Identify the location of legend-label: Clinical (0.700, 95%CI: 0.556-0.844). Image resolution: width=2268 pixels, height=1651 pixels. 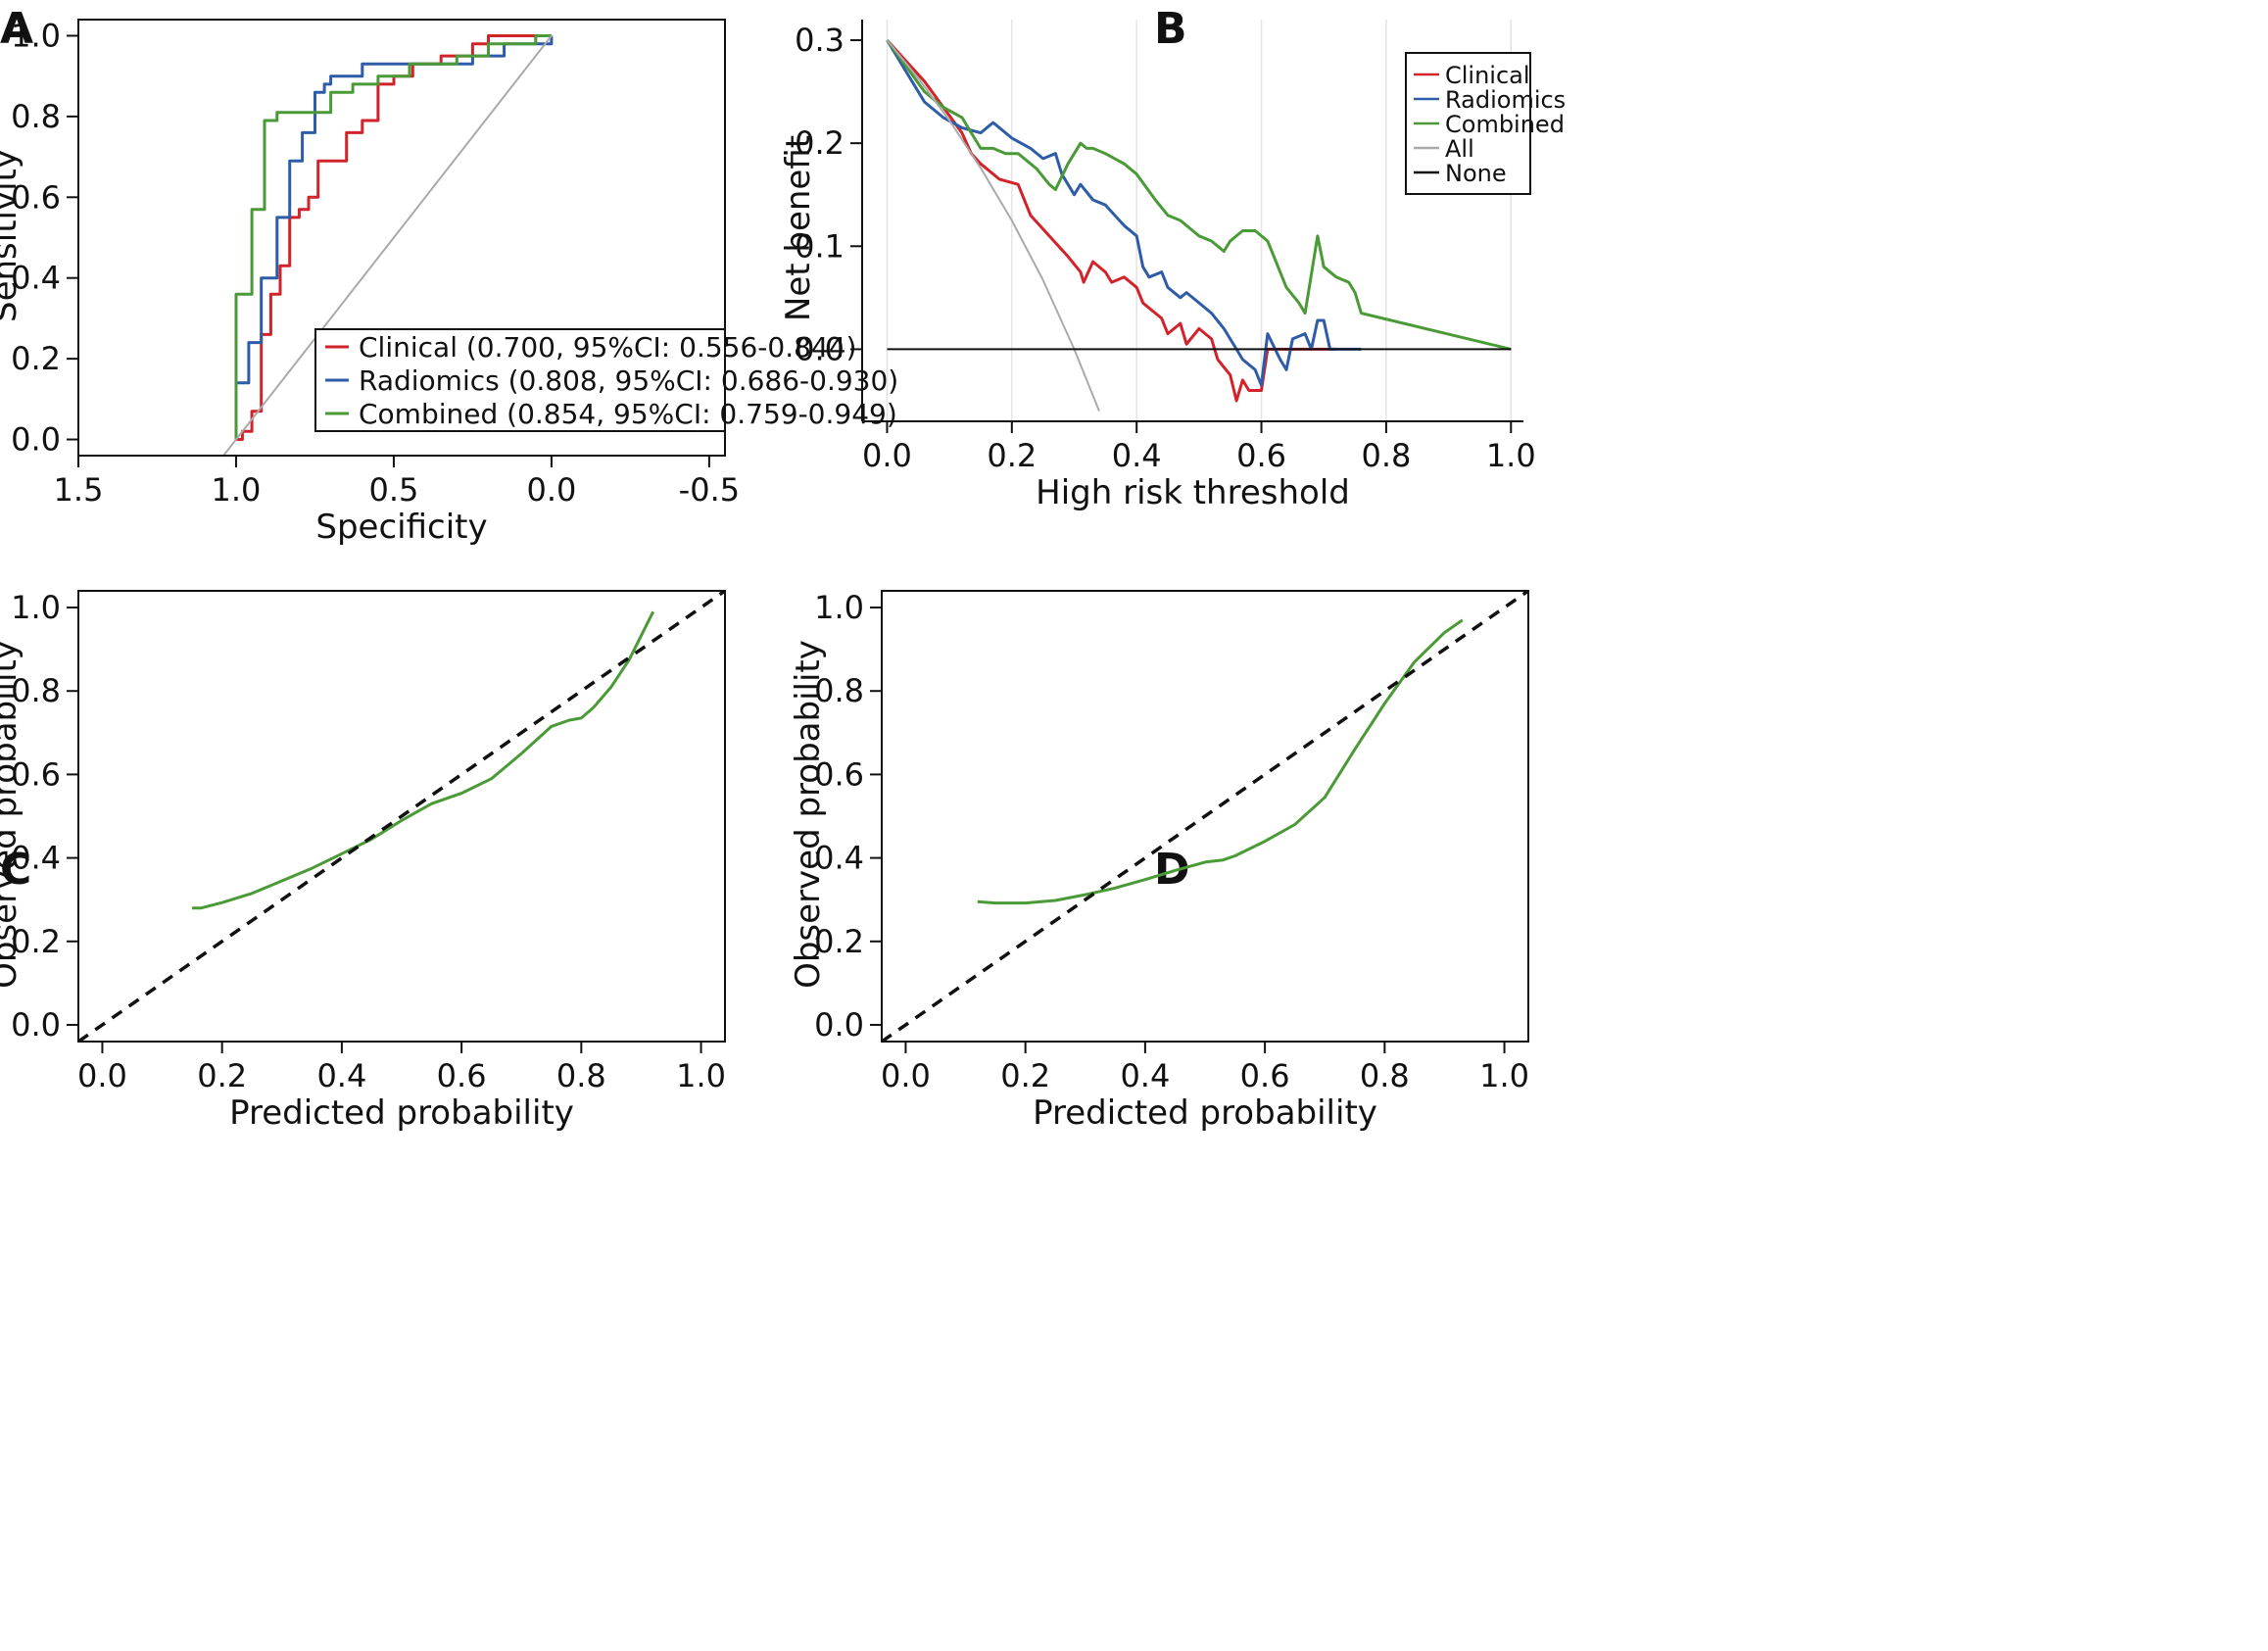
(607, 347).